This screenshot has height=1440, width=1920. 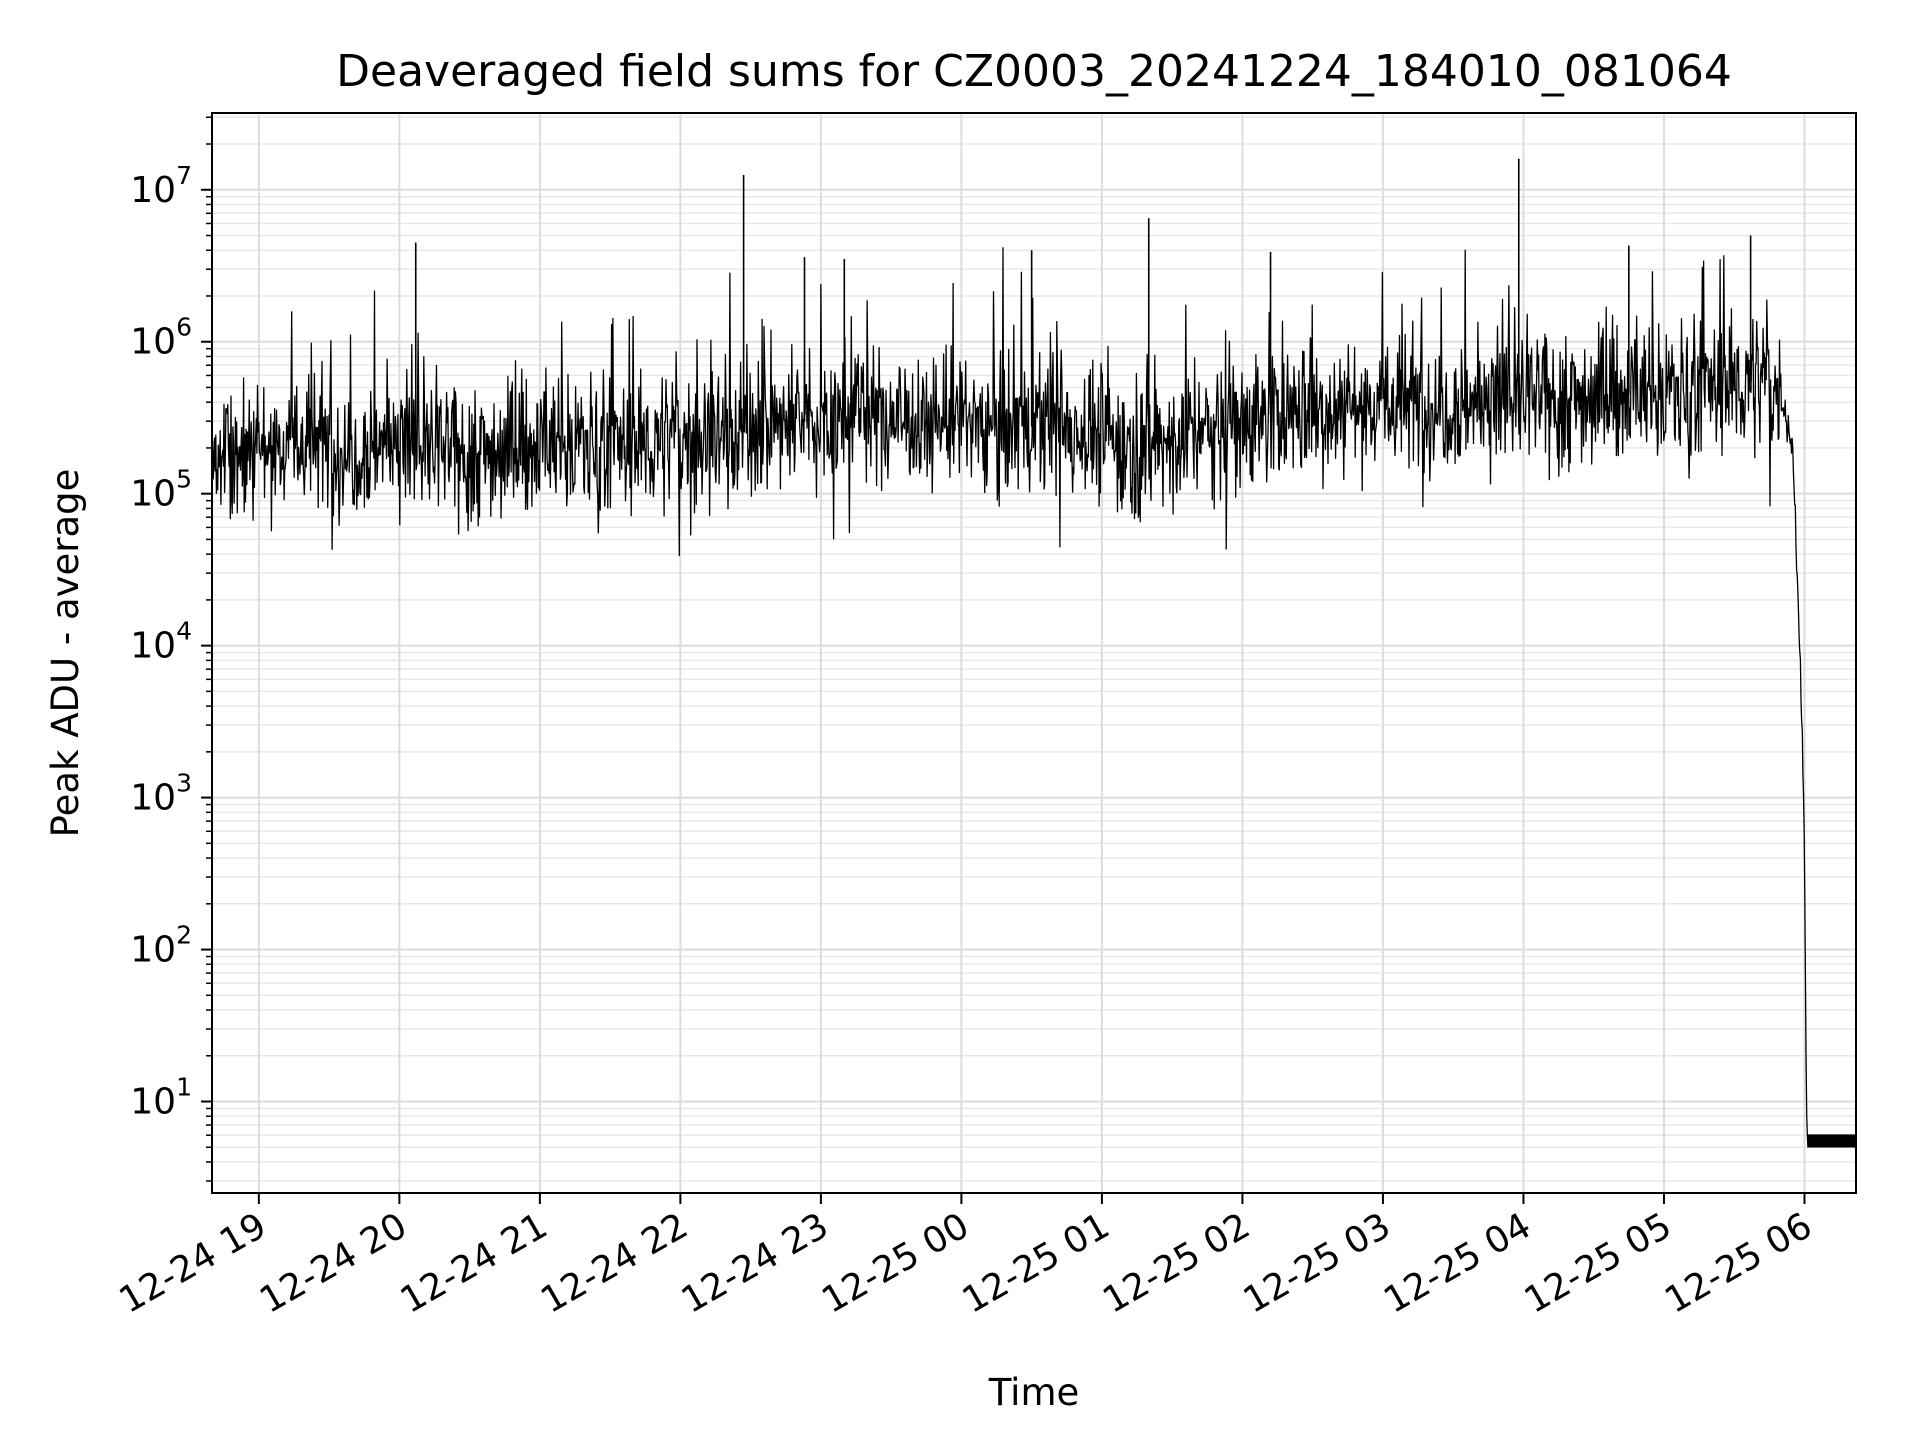 I want to click on y-tick-label: 10³, so click(x=161, y=794).